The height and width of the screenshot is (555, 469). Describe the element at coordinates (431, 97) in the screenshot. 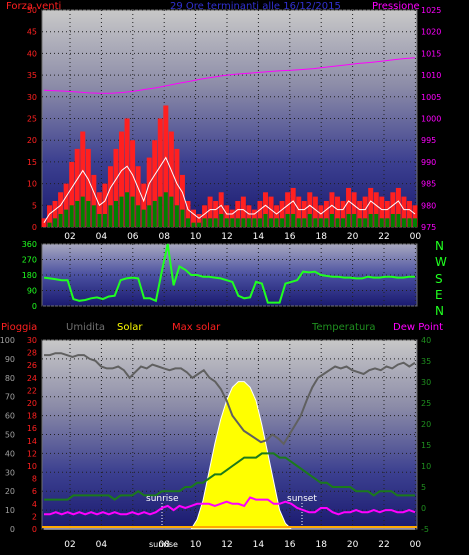

I see `y2-tick-label: 1005` at that location.